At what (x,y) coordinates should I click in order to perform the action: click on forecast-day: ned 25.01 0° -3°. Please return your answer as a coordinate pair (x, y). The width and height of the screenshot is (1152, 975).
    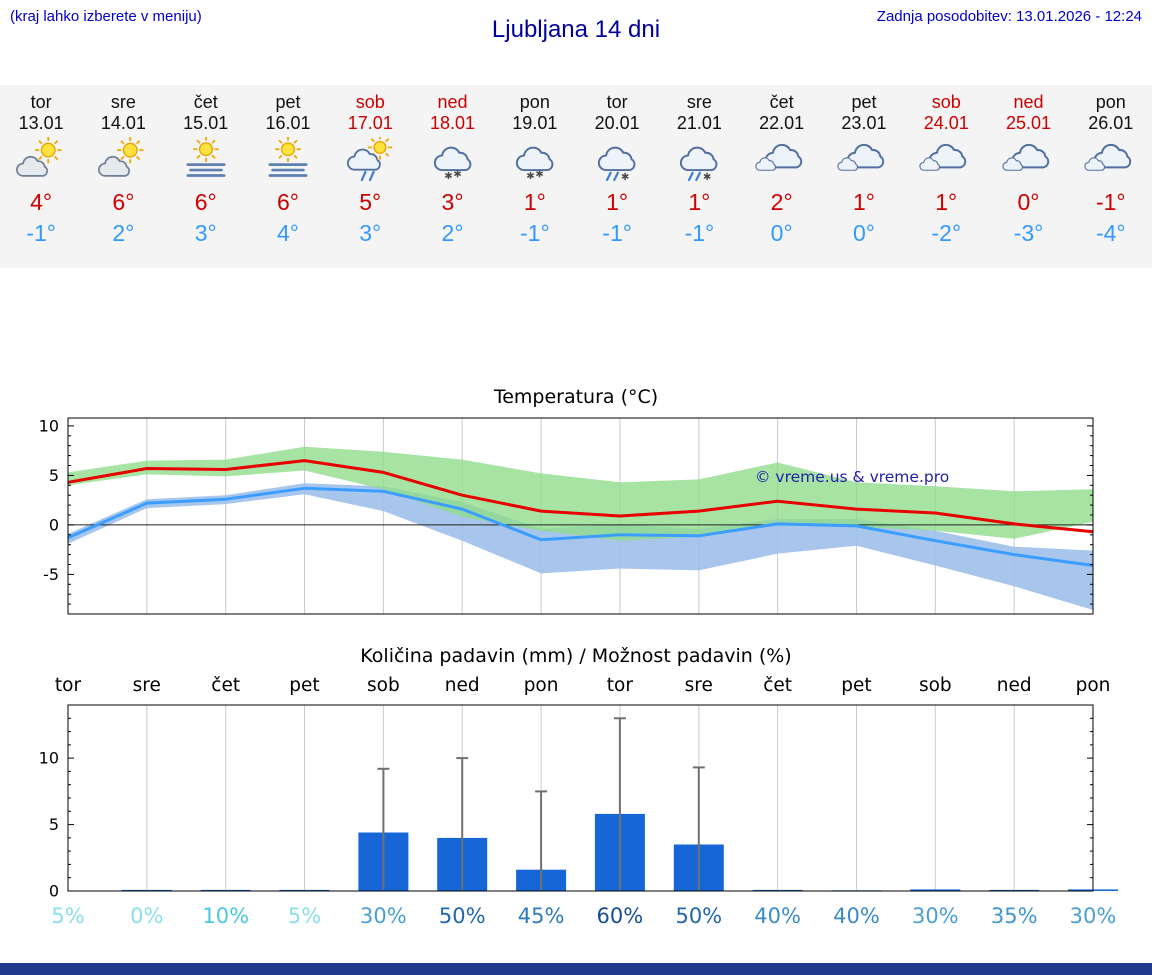
    Looking at the image, I should click on (1028, 176).